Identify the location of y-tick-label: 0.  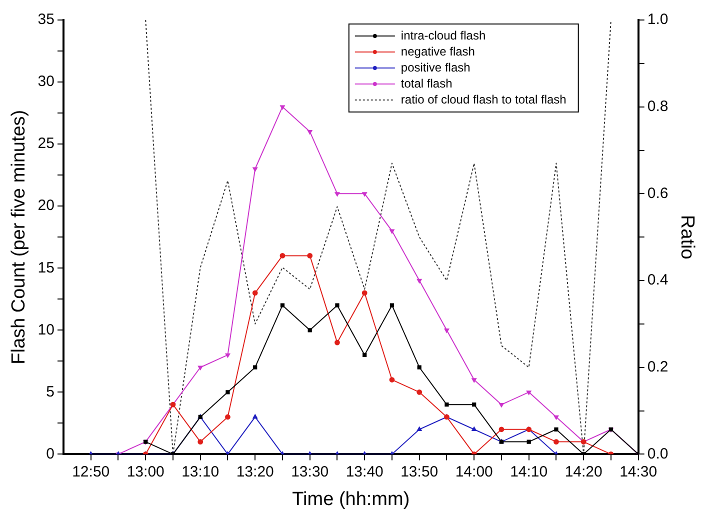
(50, 453).